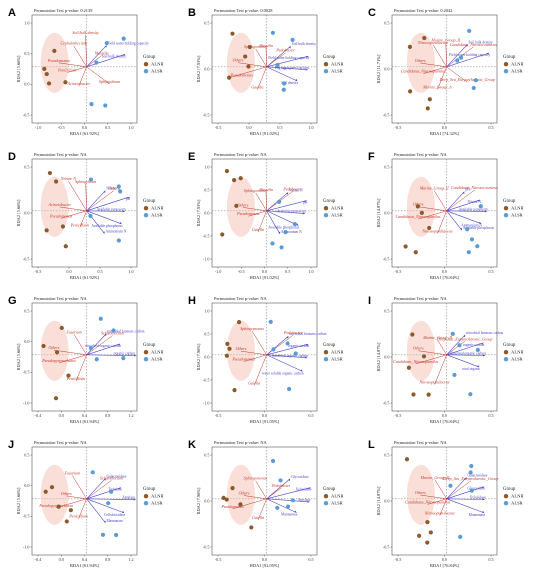 This screenshot has height=580, width=550. I want to click on x-tick-label: 0.8, so click(107, 559).